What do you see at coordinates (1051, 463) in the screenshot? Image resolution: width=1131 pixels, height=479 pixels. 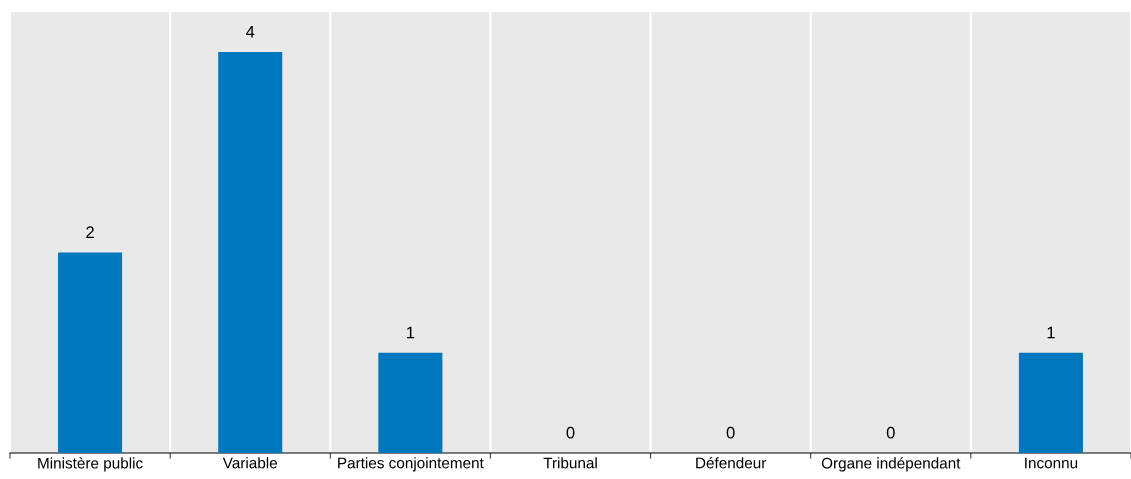 I see `x-tick-label: Inconnu` at bounding box center [1051, 463].